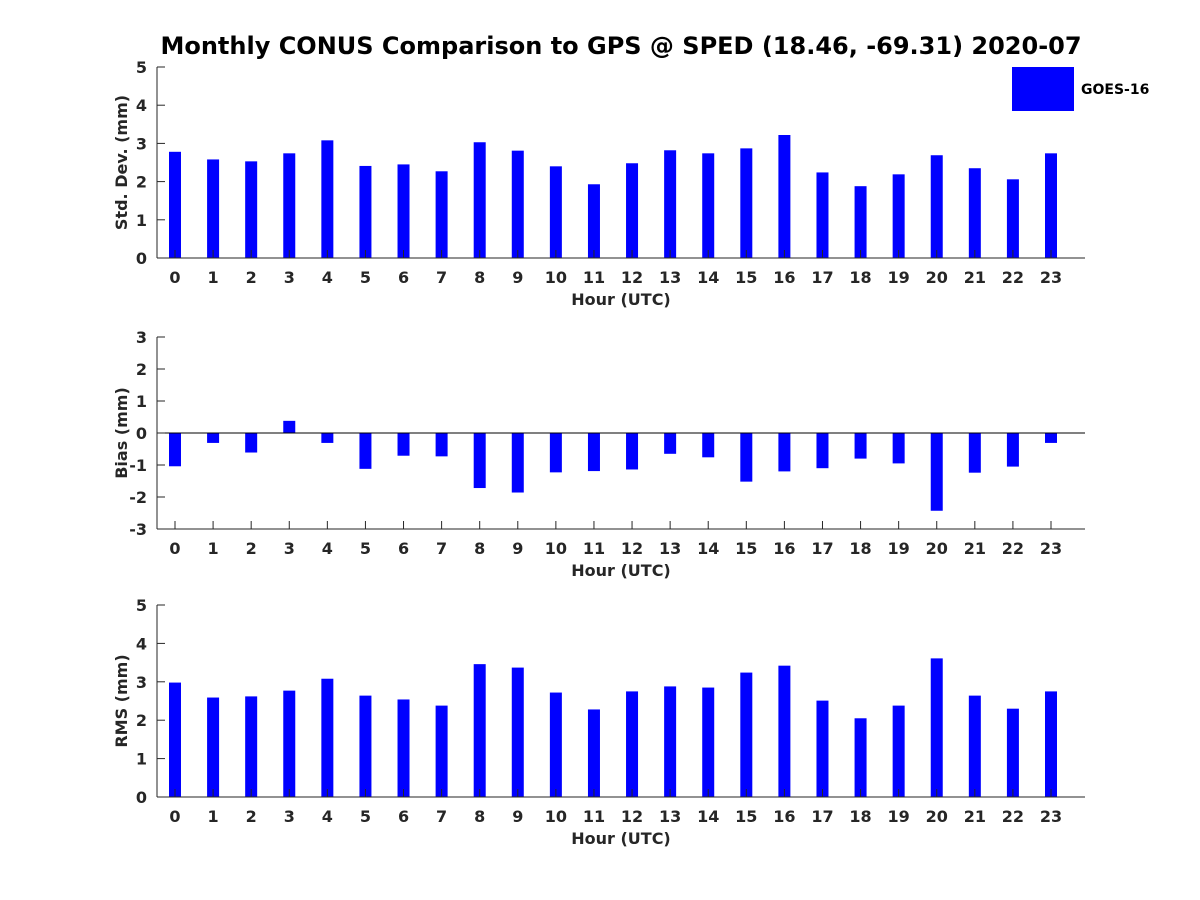  What do you see at coordinates (632, 816) in the screenshot?
I see `x-tick-label: 12` at bounding box center [632, 816].